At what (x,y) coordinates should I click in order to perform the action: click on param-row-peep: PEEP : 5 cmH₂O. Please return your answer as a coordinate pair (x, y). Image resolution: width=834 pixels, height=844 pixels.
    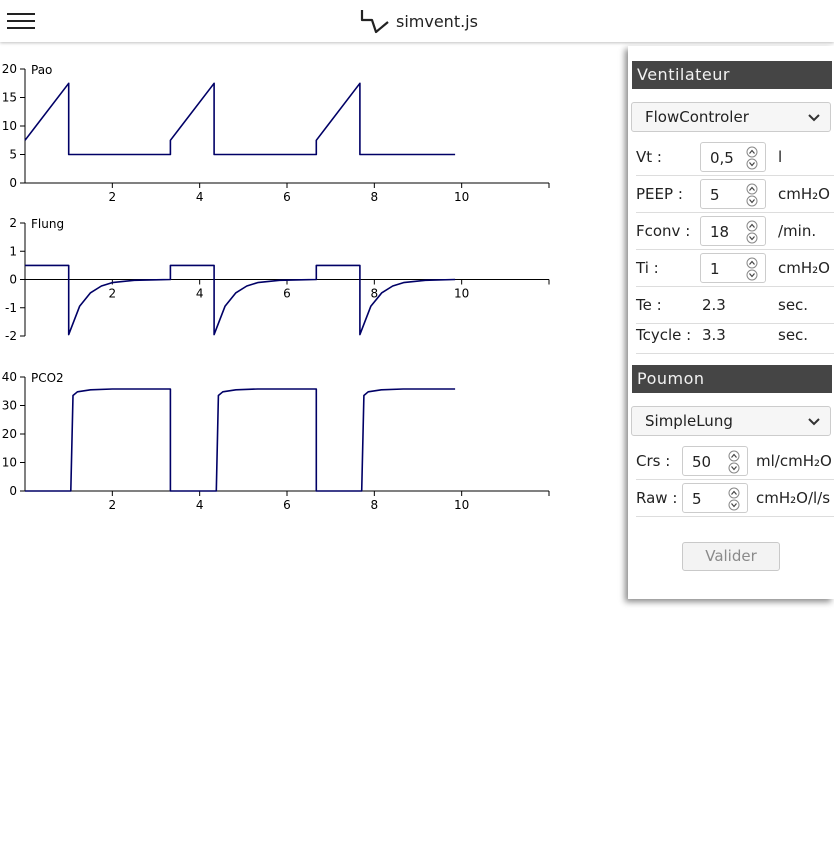
    Looking at the image, I should click on (735, 194).